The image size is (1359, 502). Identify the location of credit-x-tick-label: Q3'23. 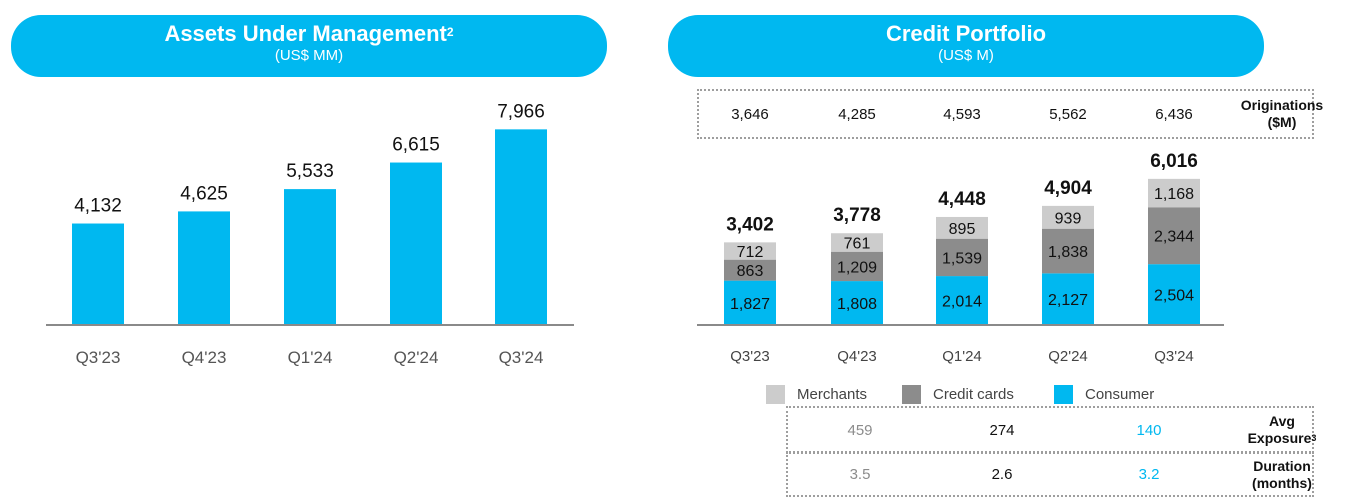
(750, 356).